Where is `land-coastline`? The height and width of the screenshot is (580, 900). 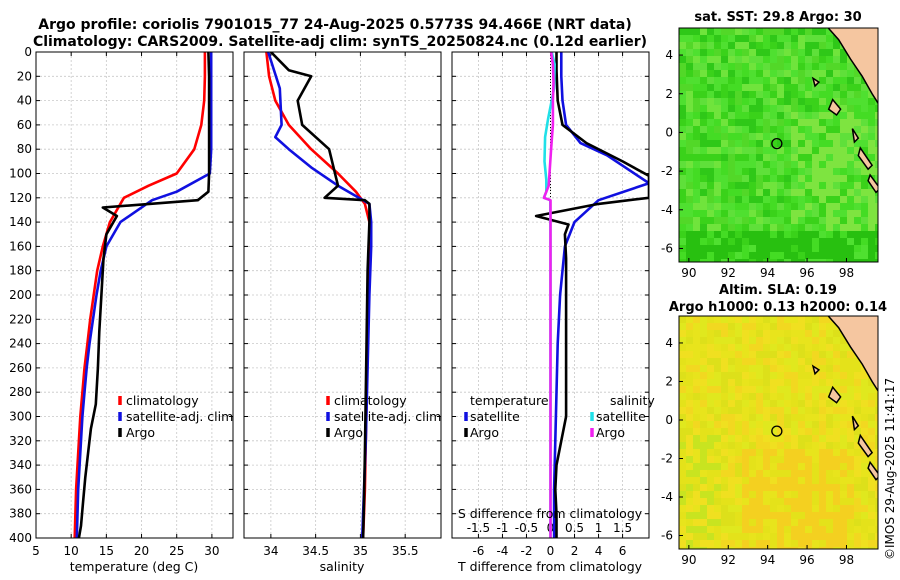
land-coastline is located at coordinates (852, 66).